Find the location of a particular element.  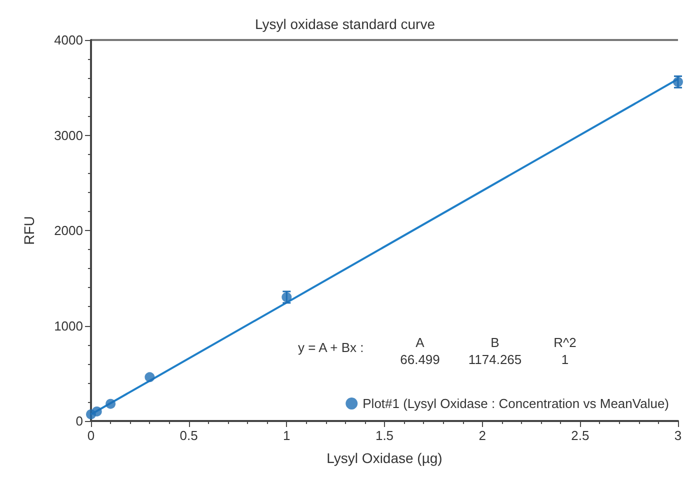

annotation: y = A + Bx : is located at coordinates (331, 347).